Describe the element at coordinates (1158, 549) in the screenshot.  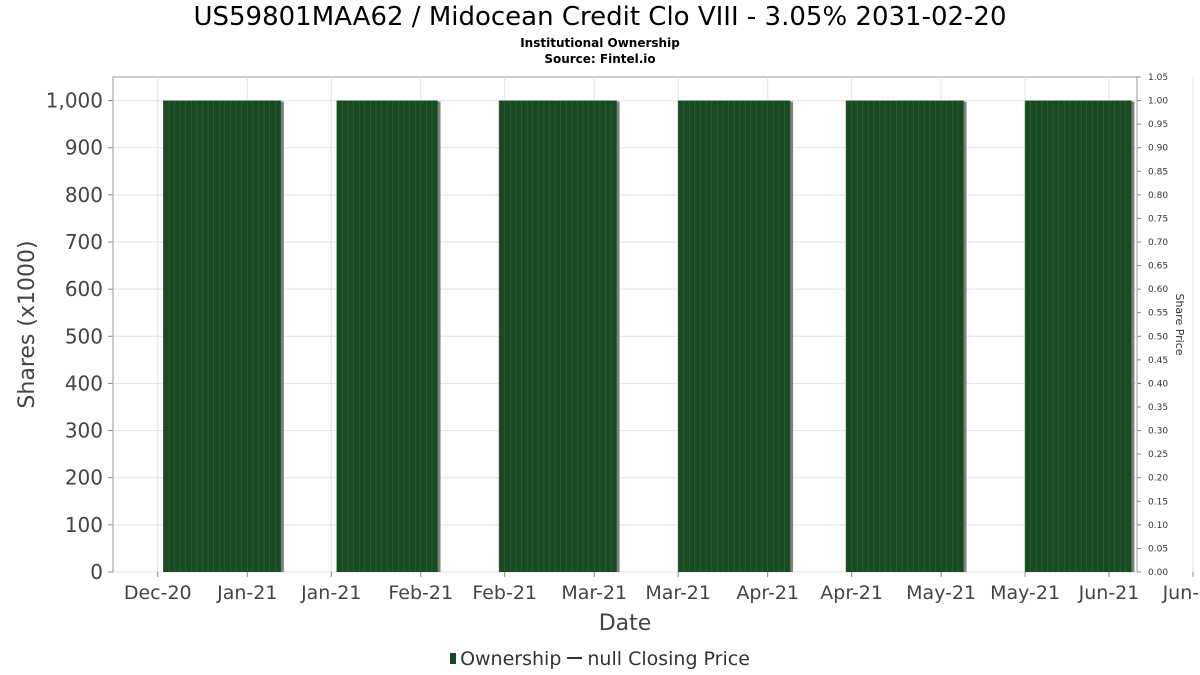
I see `y2-tick-label: 0.05` at that location.